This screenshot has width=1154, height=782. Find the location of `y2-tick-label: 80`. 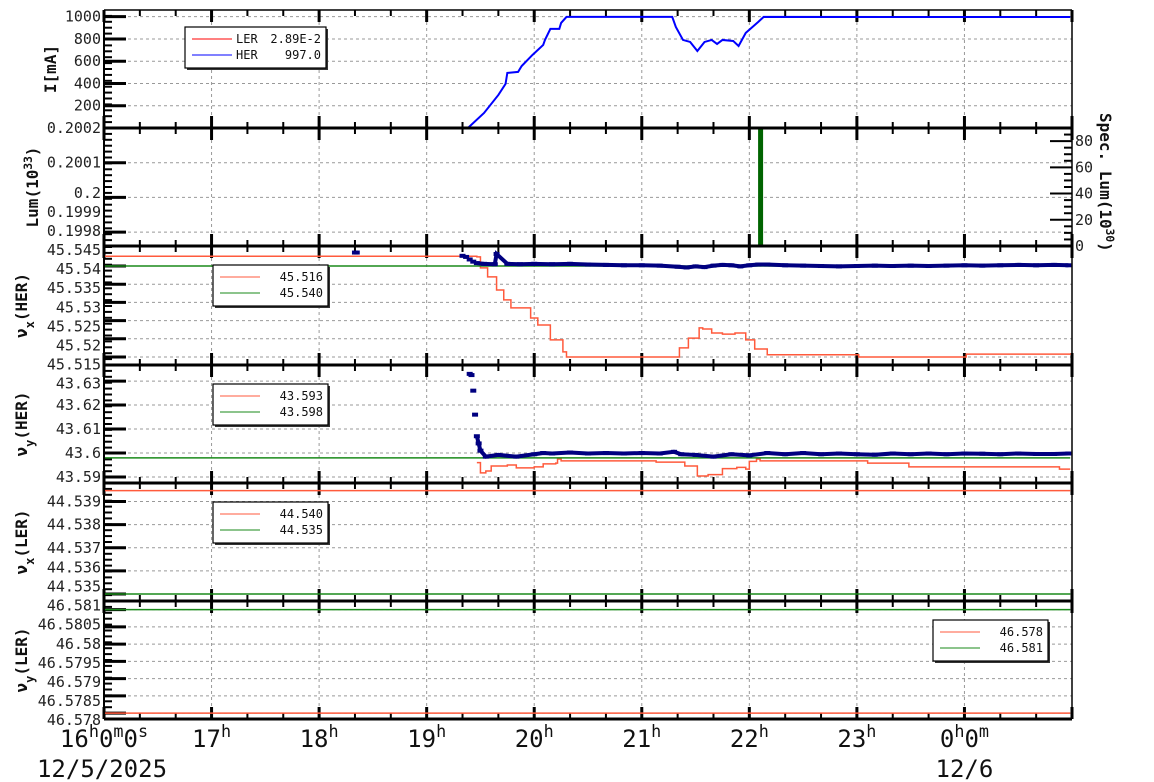

y2-tick-label: 80 is located at coordinates (1084, 141).